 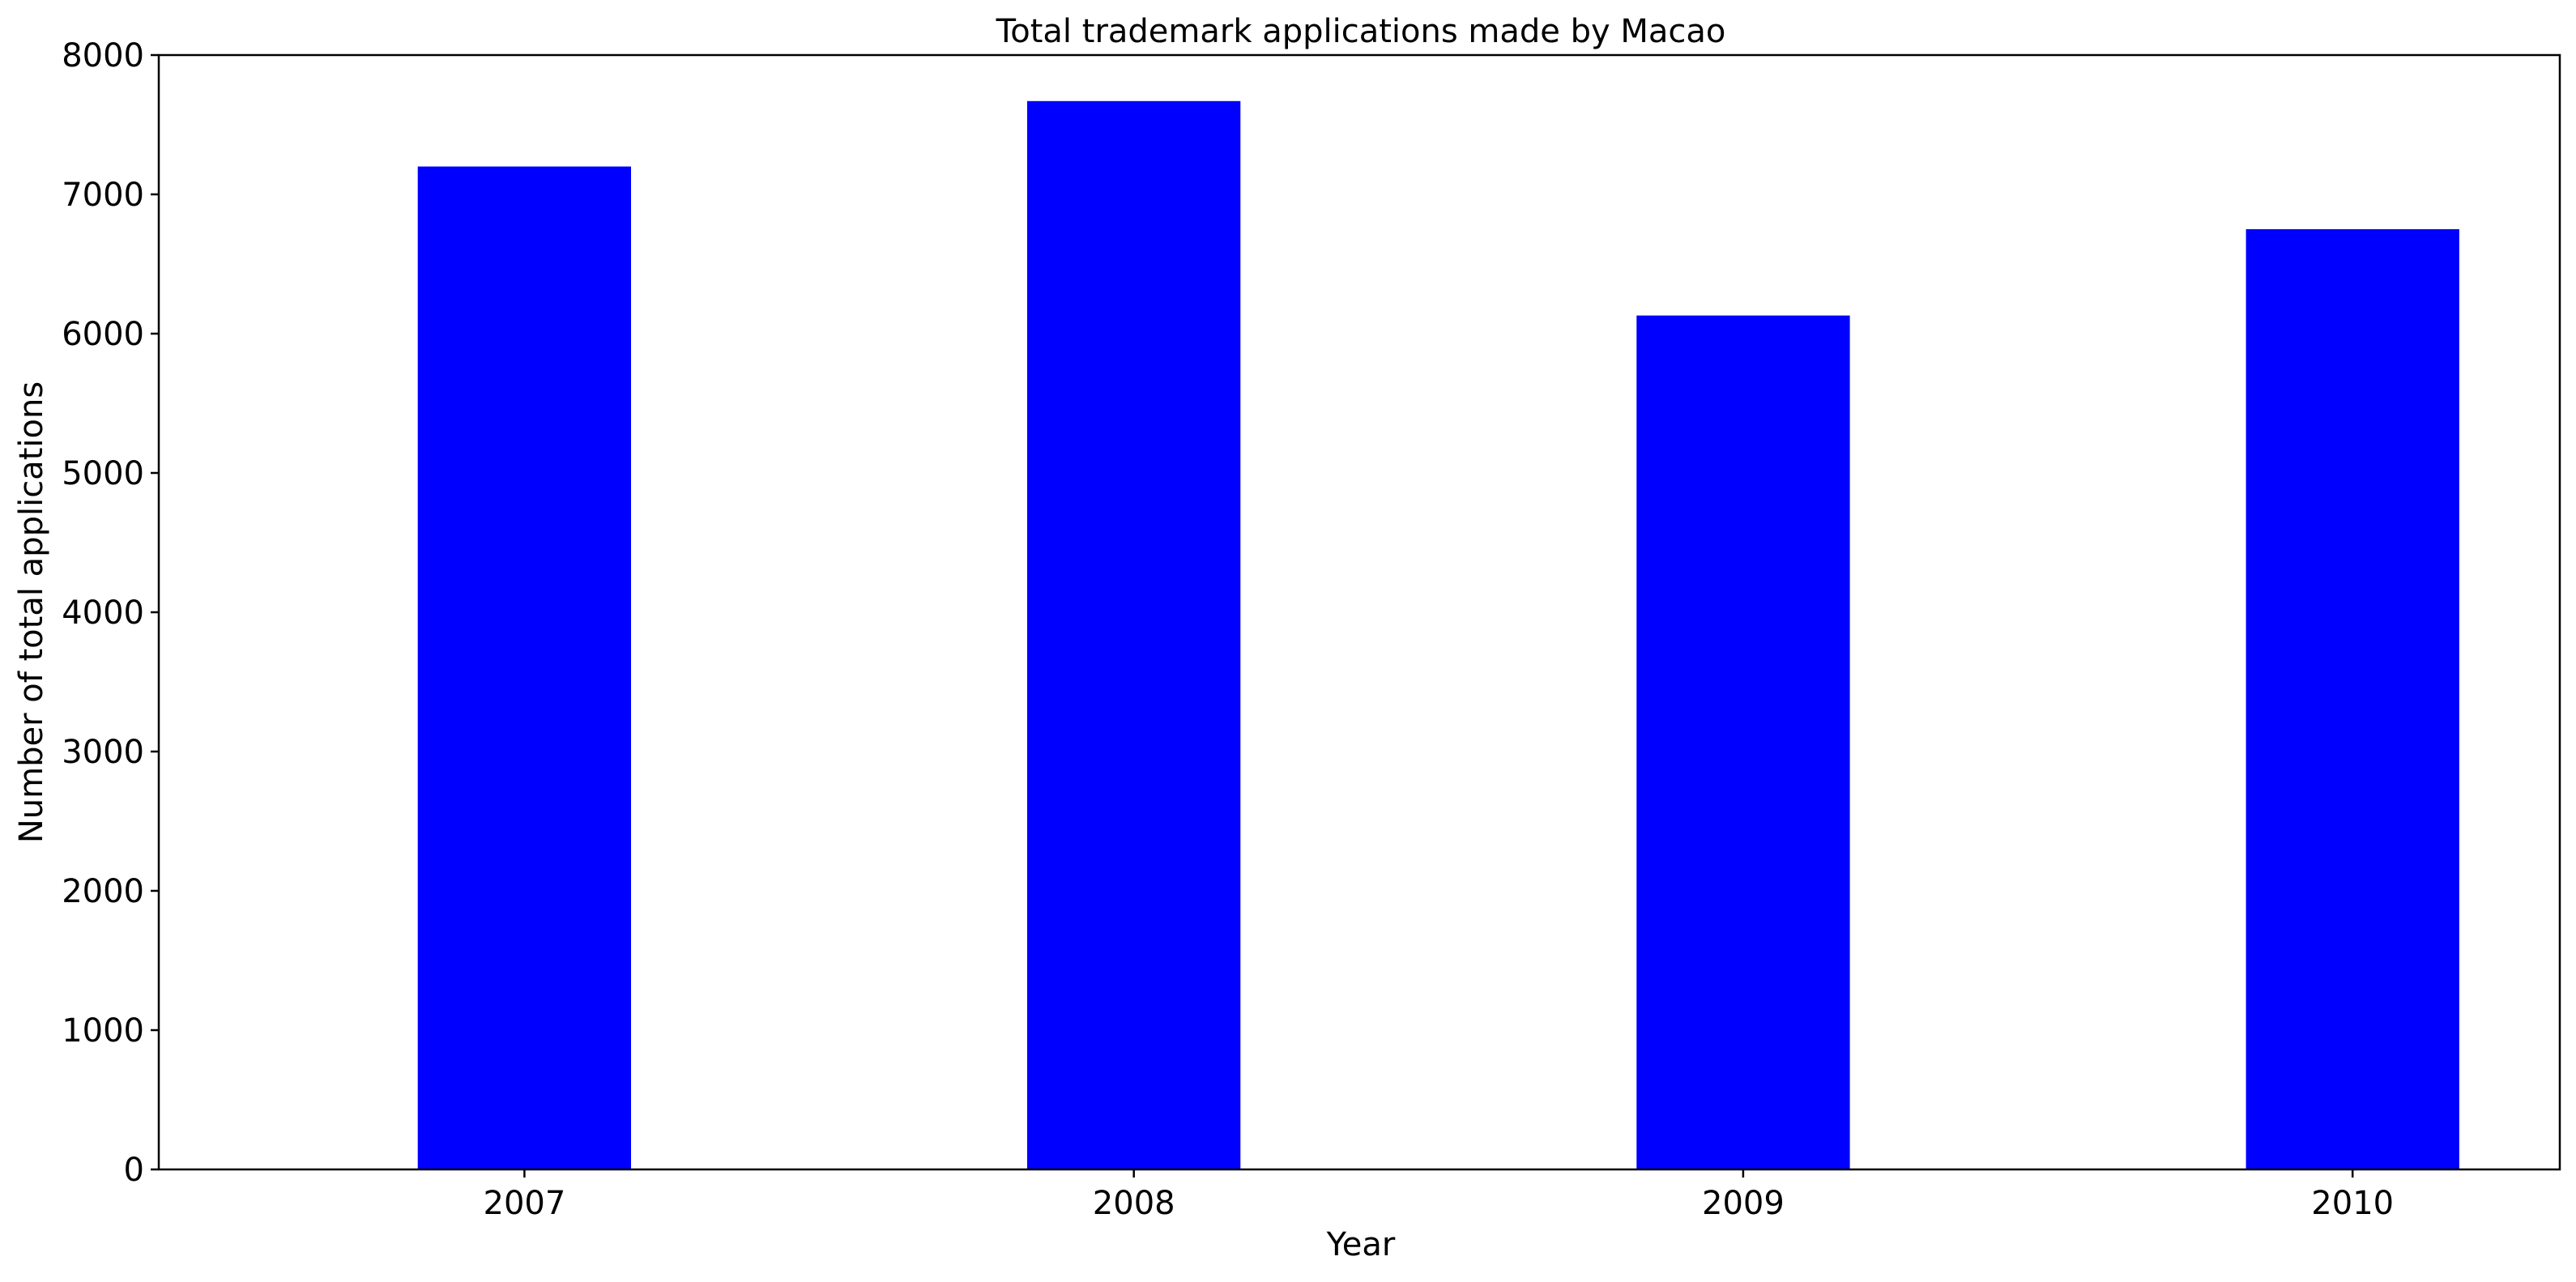 What do you see at coordinates (2352, 699) in the screenshot?
I see `bar-2010` at bounding box center [2352, 699].